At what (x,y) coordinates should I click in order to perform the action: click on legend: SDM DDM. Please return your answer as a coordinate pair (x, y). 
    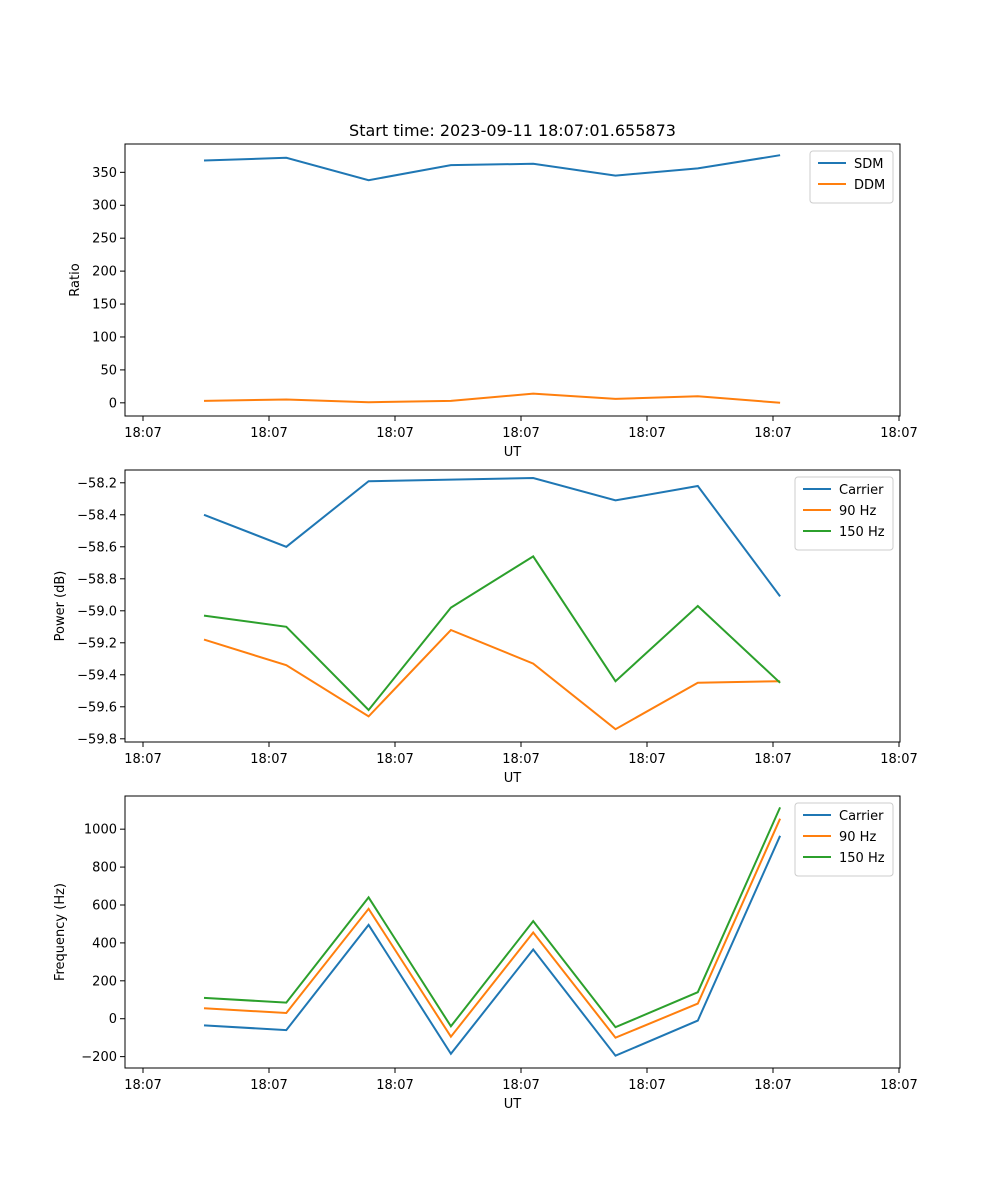
    Looking at the image, I should click on (851, 177).